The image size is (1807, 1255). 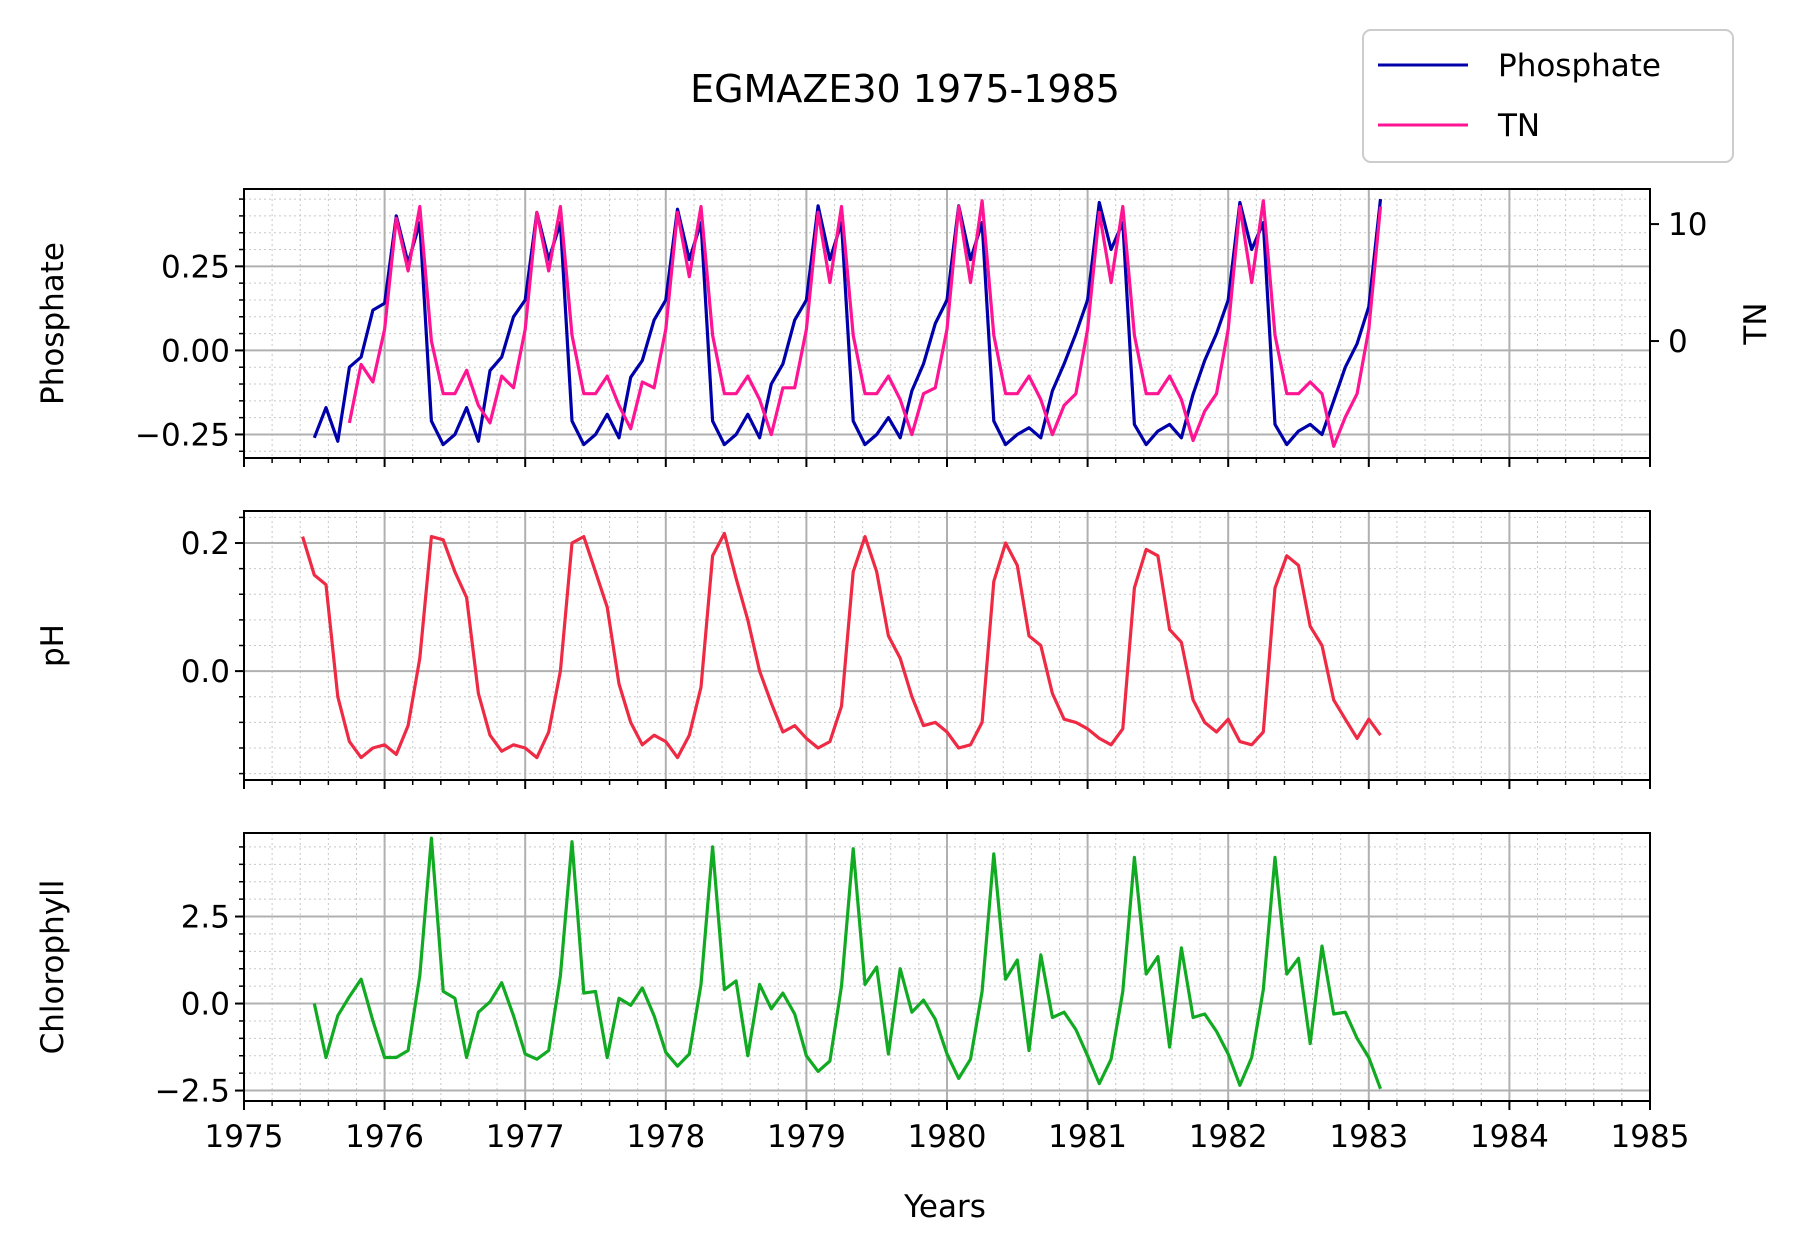 What do you see at coordinates (384, 1137) in the screenshot?
I see `x-tick-label: 1976` at bounding box center [384, 1137].